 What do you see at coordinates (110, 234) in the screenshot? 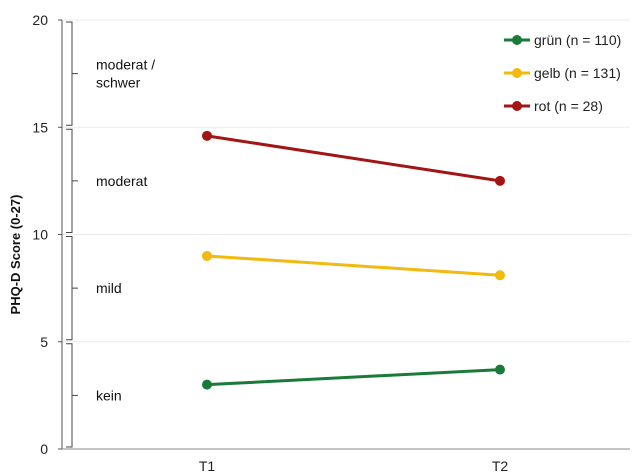
I see `severity-bands: kein mild moderat moderat / schwer` at bounding box center [110, 234].